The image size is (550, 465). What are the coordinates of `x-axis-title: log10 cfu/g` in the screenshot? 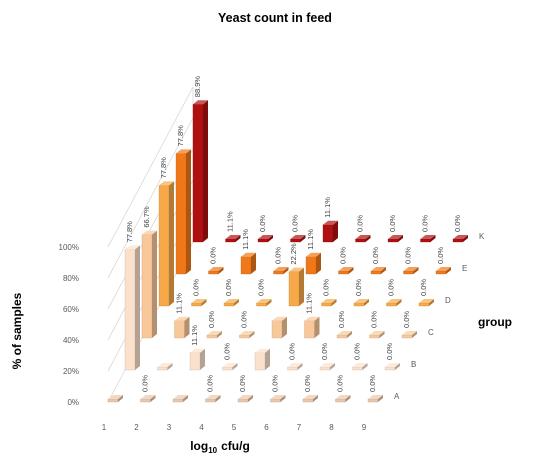 It's located at (220, 447).